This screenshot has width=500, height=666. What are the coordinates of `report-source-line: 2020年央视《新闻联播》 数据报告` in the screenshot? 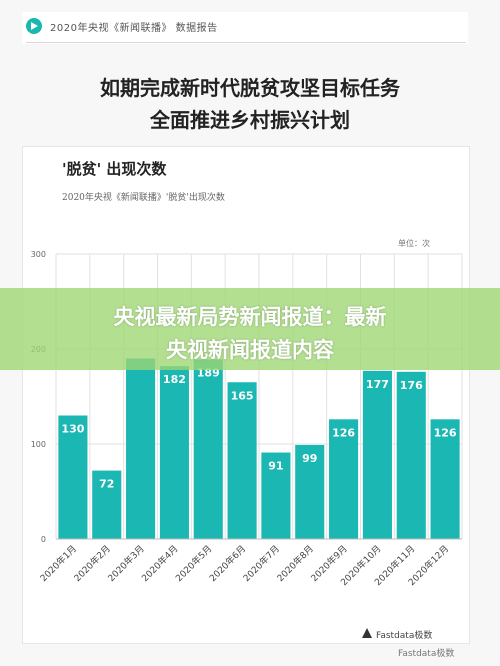 It's located at (134, 28).